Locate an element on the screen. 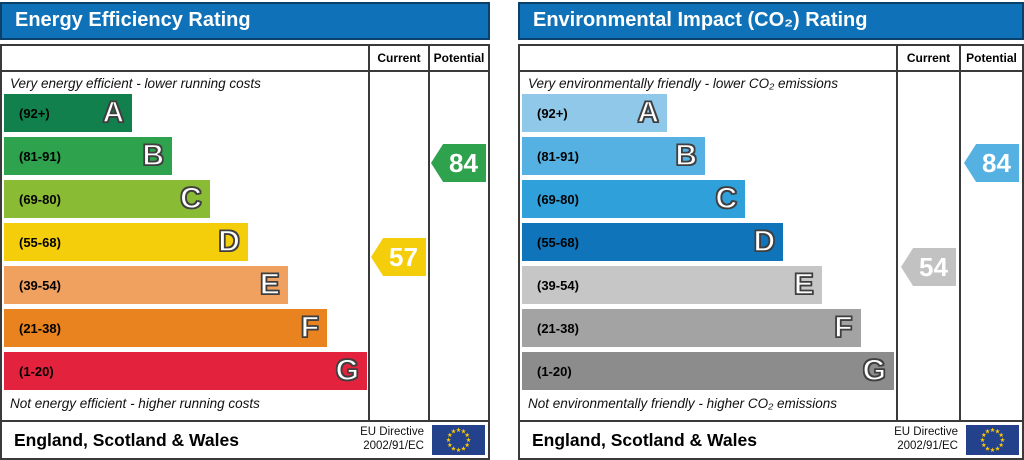 This screenshot has width=1024, height=460. current-rating-arrow: 57 is located at coordinates (398, 257).